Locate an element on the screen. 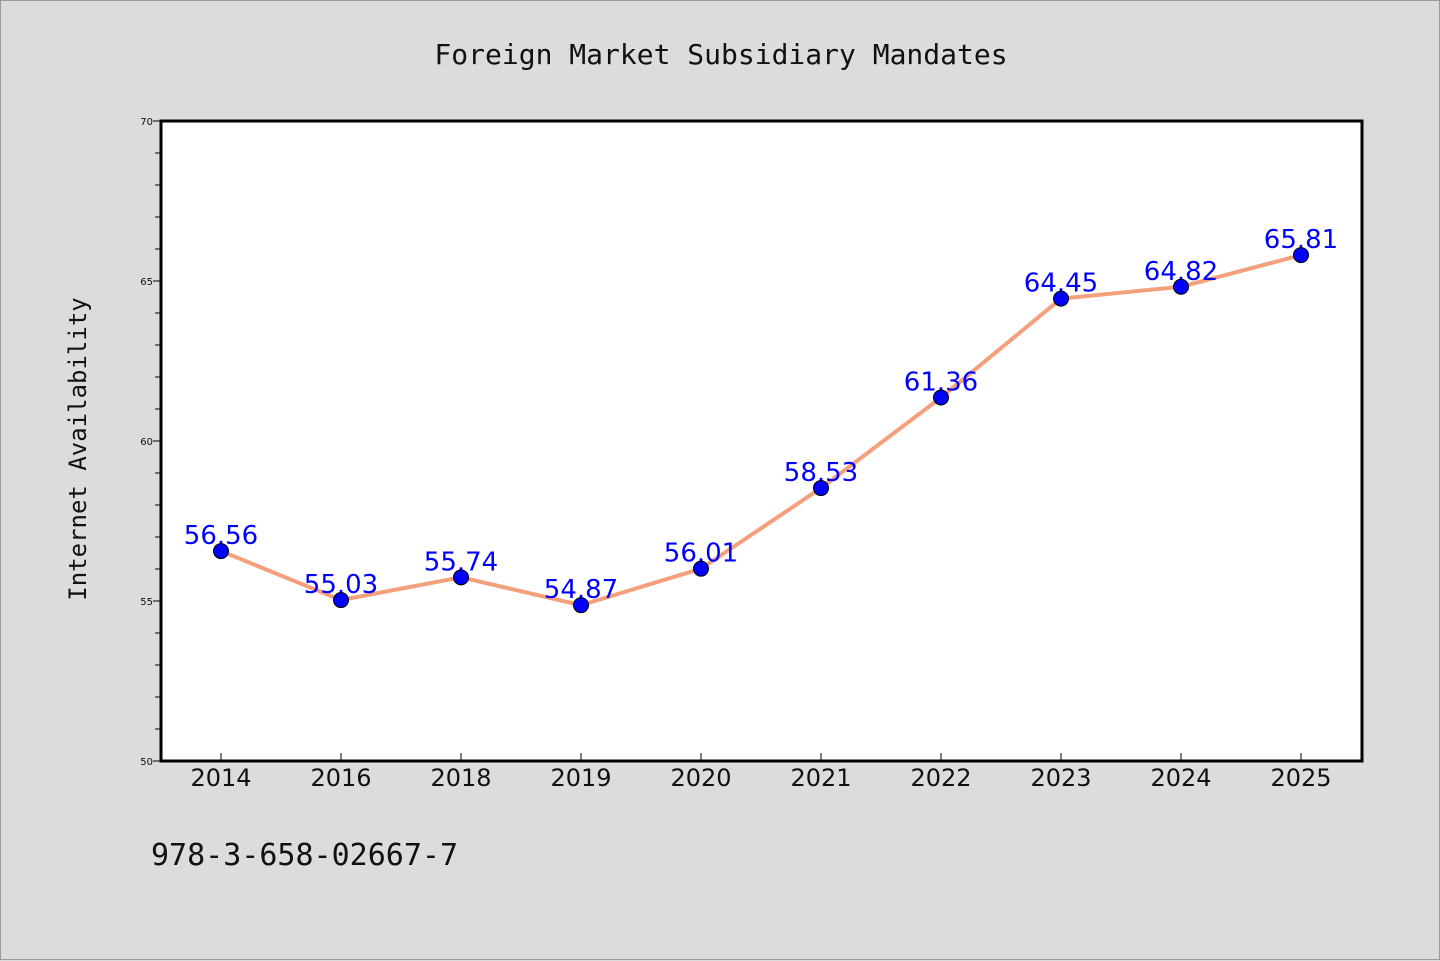  chart-title: Foreign Market Subsidiary Mandates is located at coordinates (720, 54).